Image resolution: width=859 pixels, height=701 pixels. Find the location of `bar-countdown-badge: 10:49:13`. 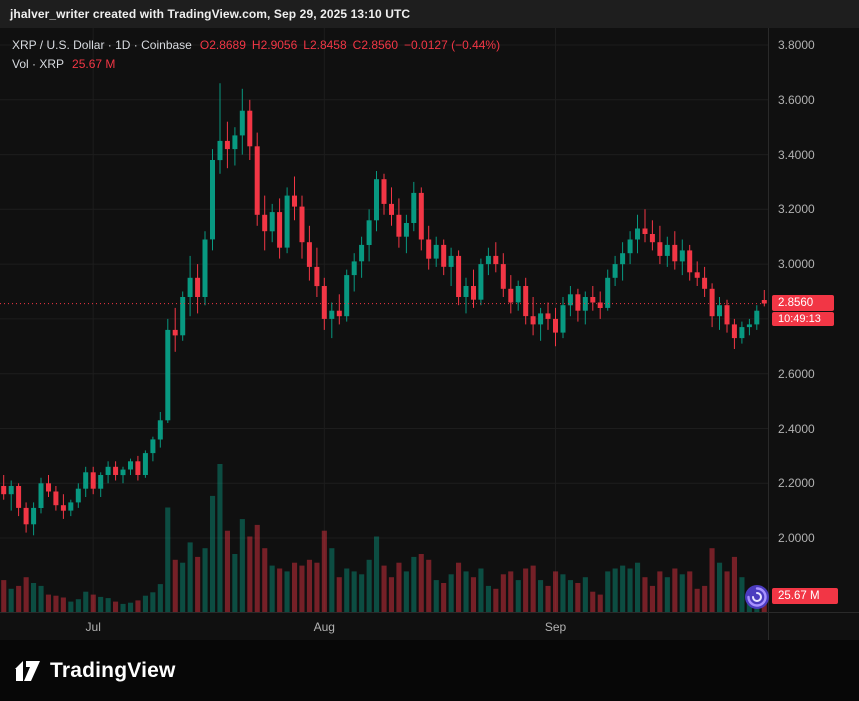

bar-countdown-badge: 10:49:13 is located at coordinates (803, 318).